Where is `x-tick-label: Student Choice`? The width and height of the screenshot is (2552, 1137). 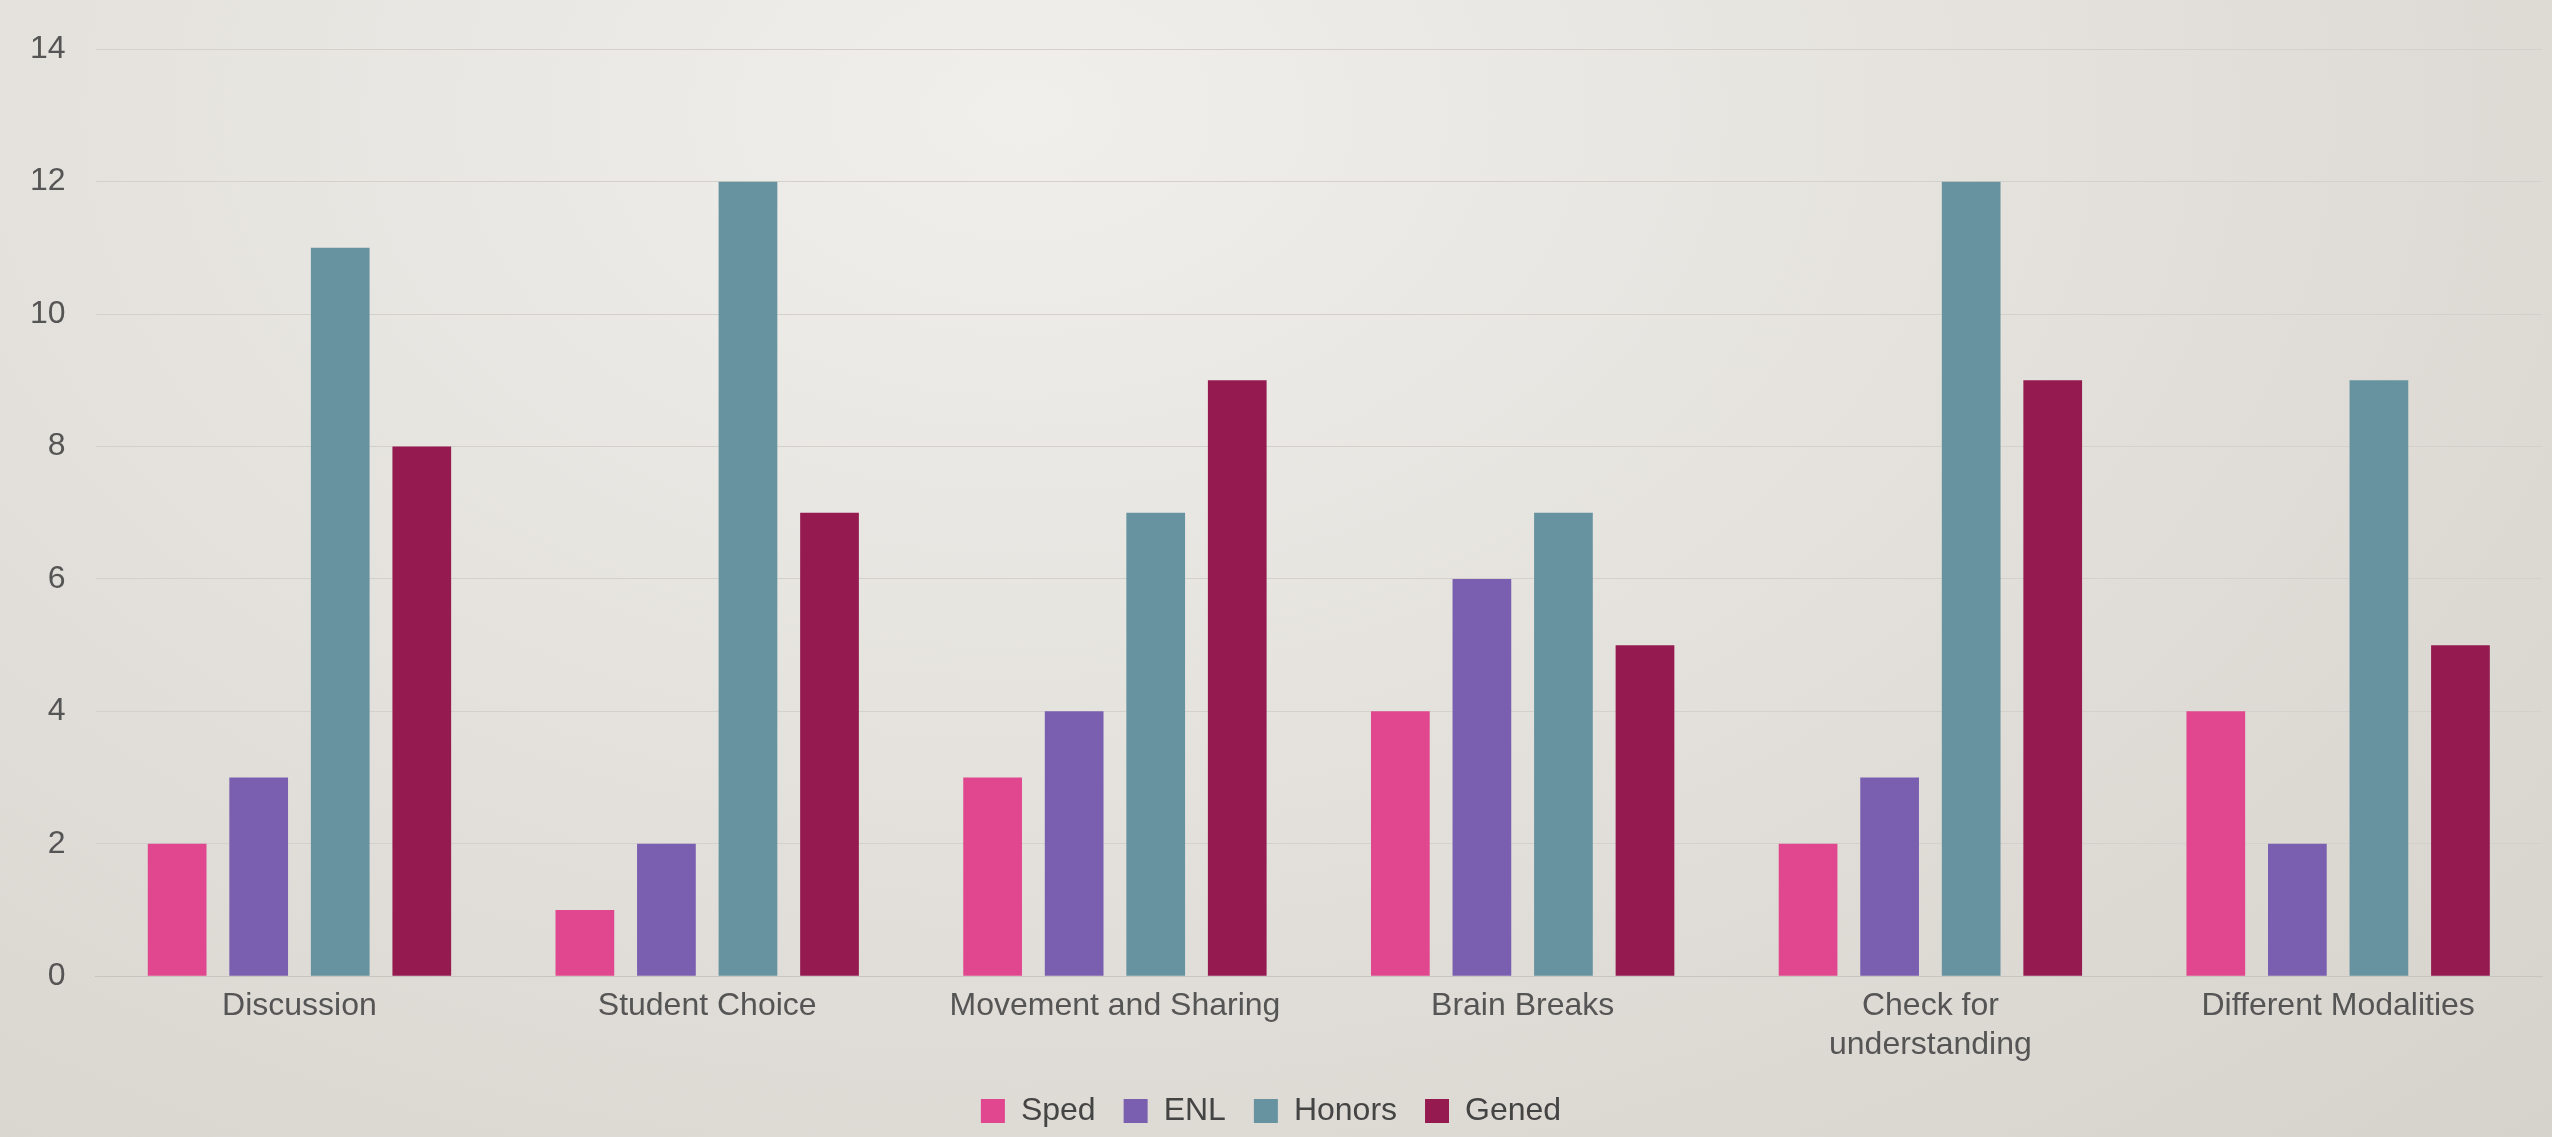
x-tick-label: Student Choice is located at coordinates (707, 1004).